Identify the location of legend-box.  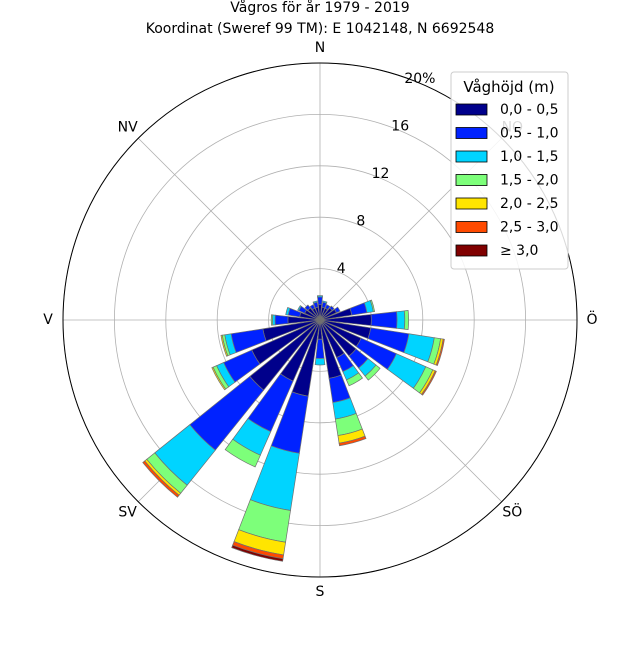
(509, 170).